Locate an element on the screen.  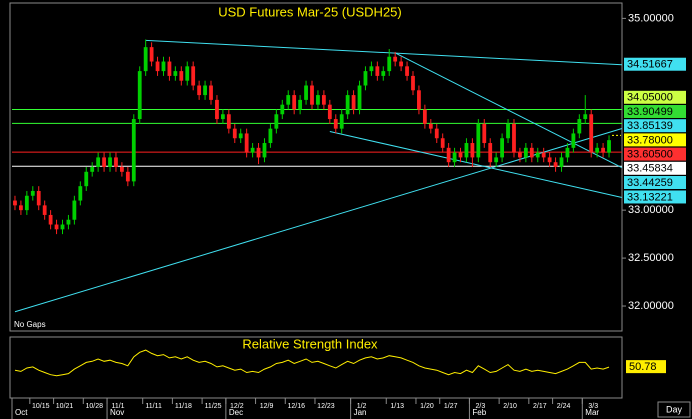
x-tick-label: 11/25 is located at coordinates (213, 406).